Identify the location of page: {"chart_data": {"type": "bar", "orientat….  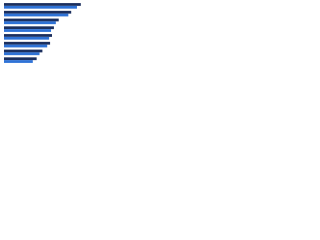
(50, 35).